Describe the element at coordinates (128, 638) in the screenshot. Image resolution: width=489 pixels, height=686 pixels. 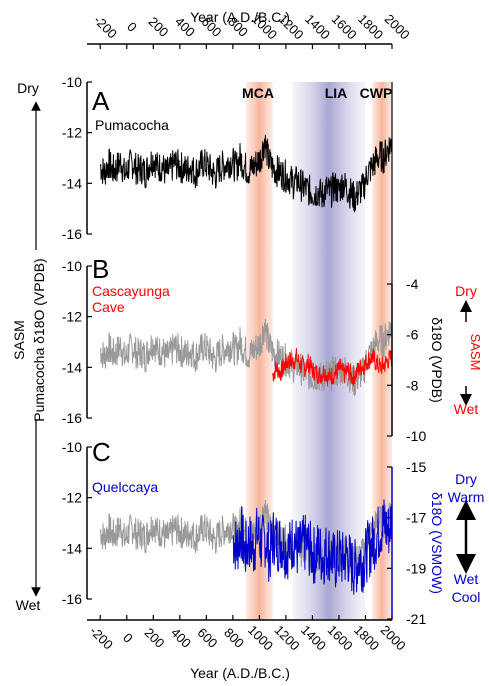
I see `x-tick-label-bottom: 0` at that location.